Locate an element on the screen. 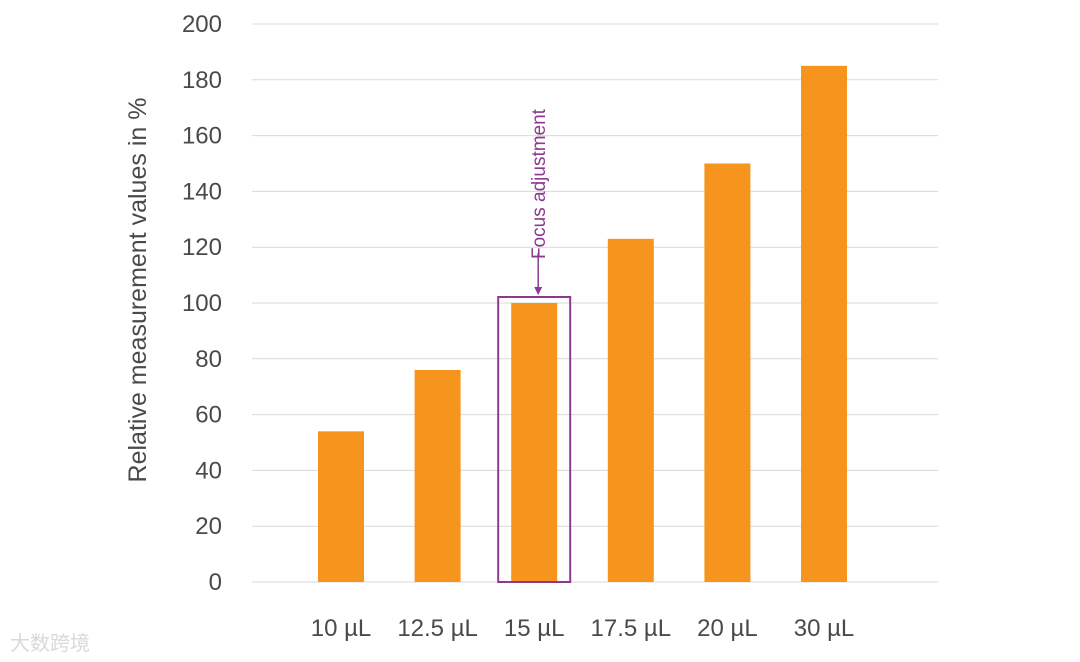  y-tick-label: 20 is located at coordinates (208, 526).